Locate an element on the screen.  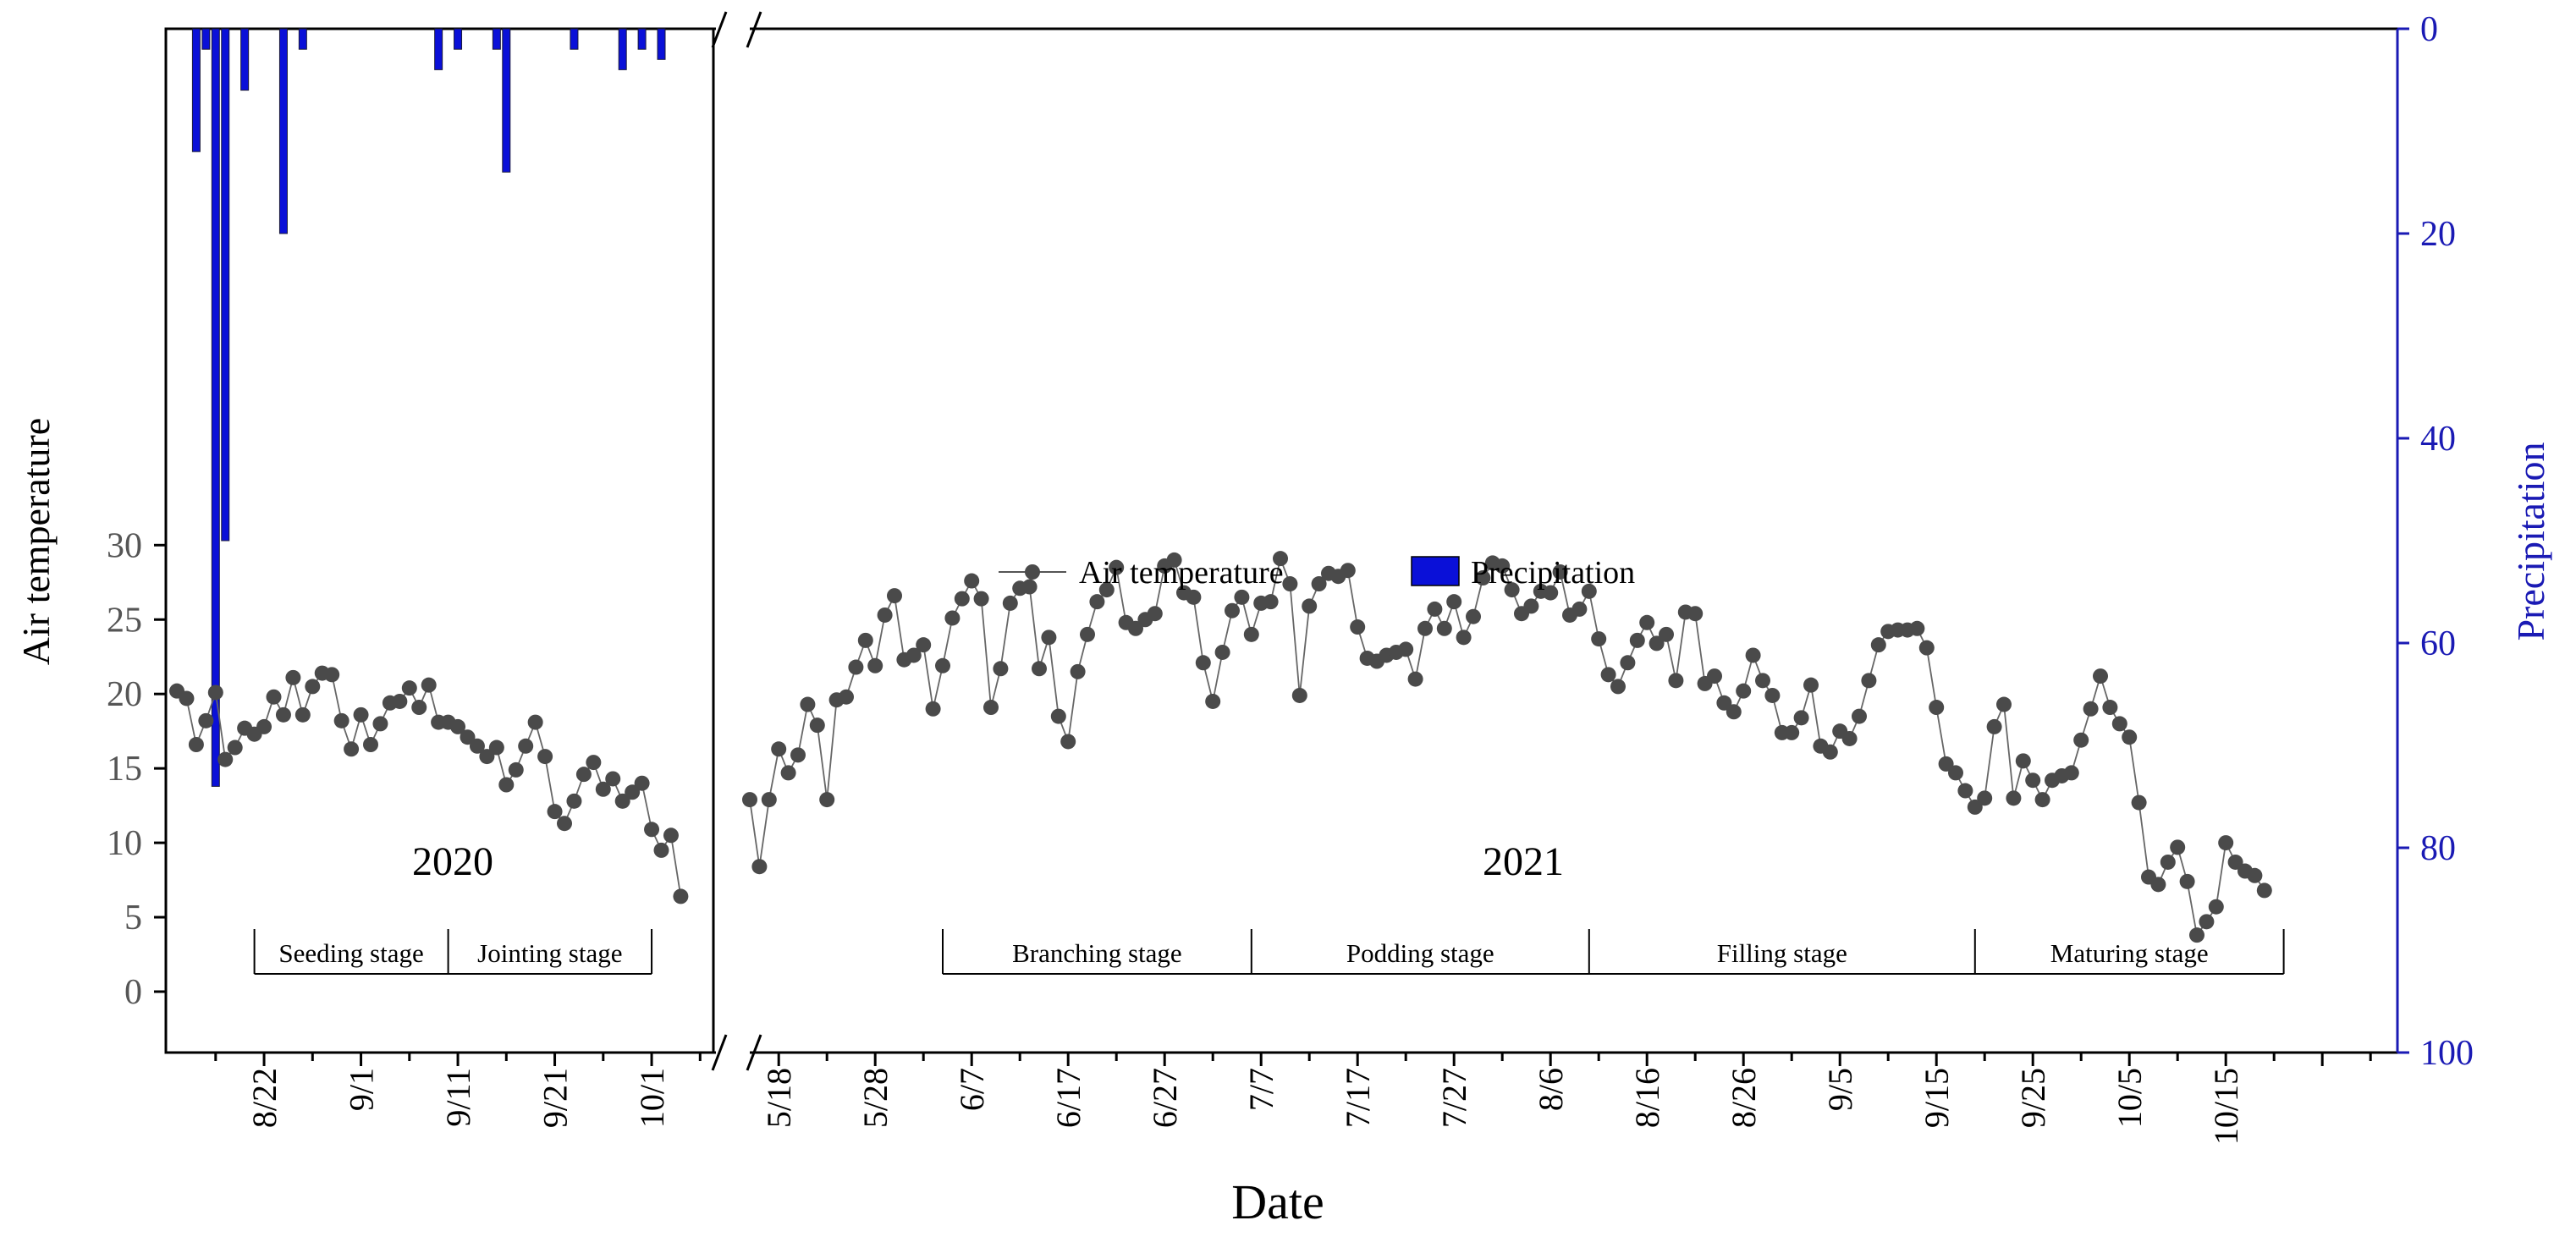
x-tick-label: 8/6 is located at coordinates (1551, 1089).